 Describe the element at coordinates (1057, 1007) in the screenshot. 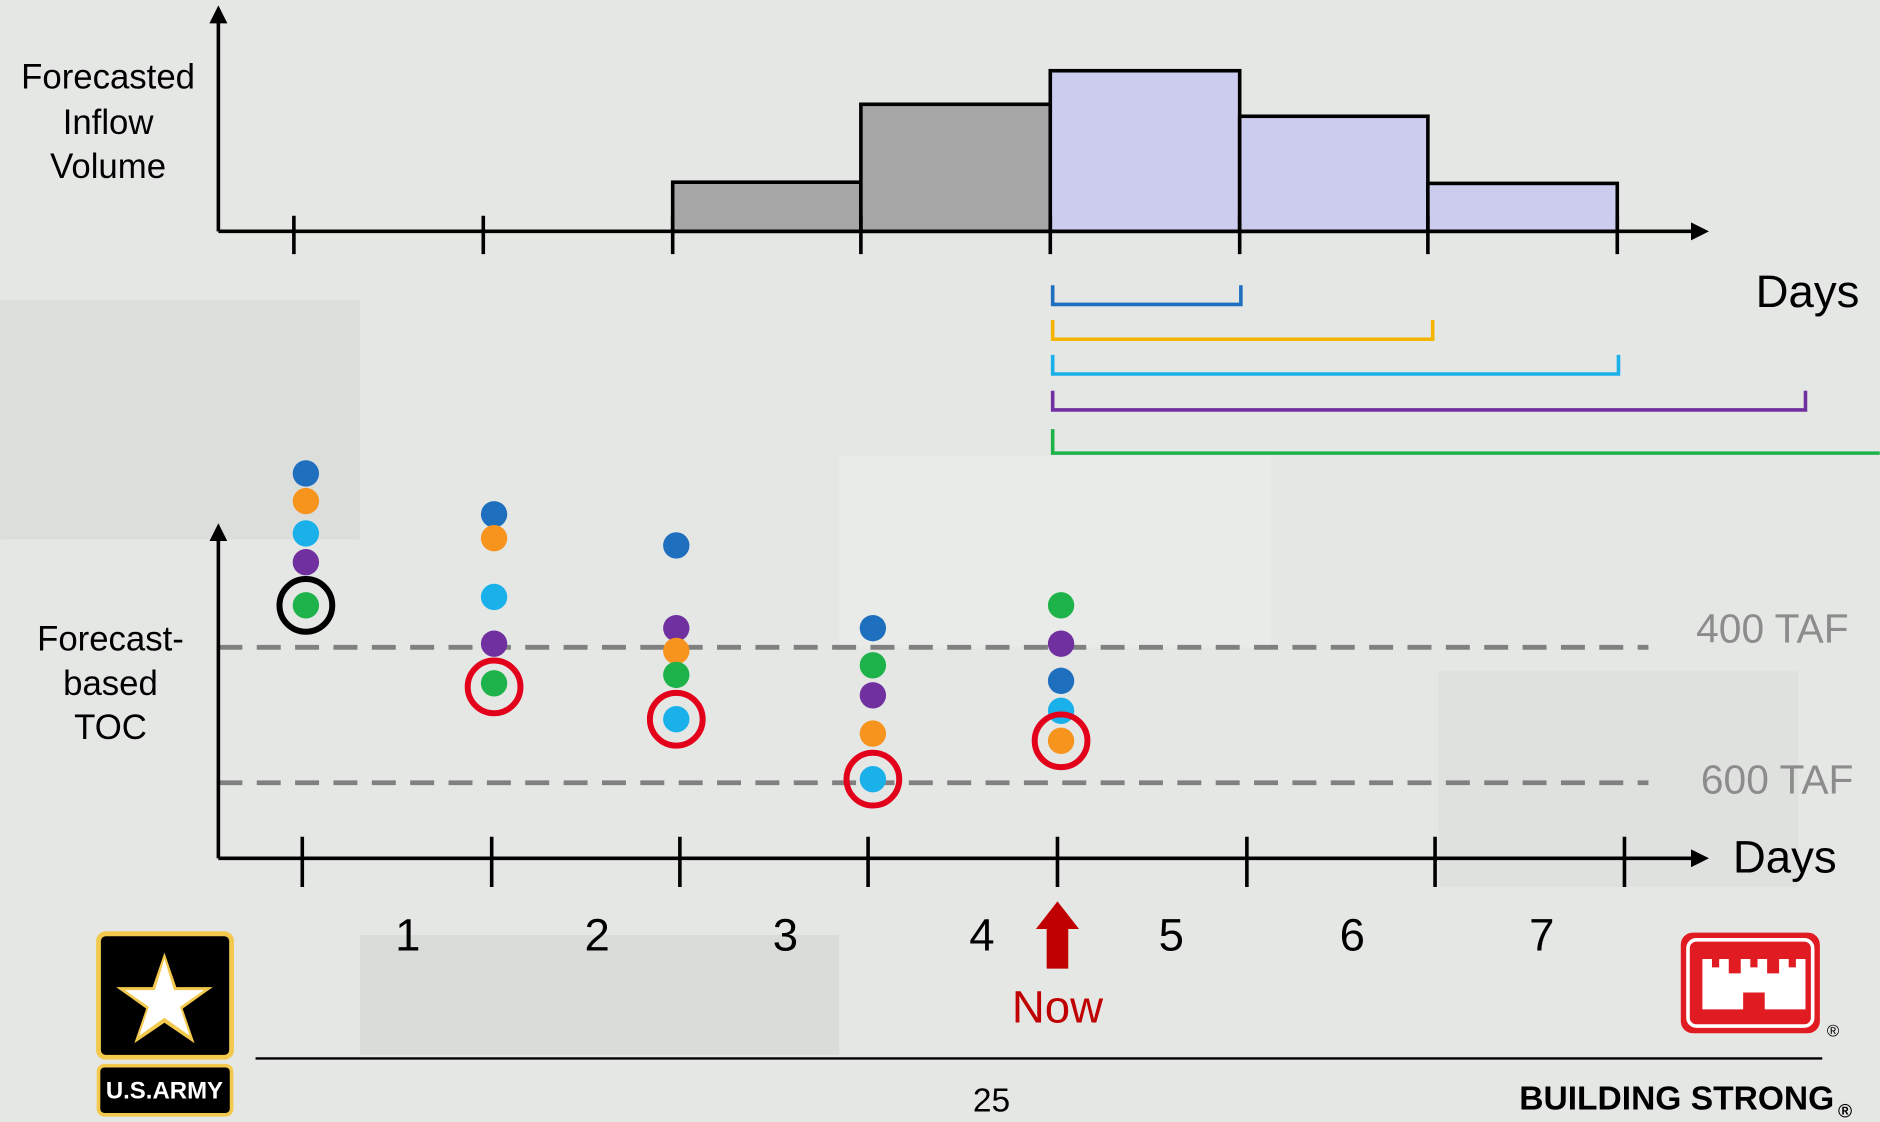

I see `now-label: Now` at that location.